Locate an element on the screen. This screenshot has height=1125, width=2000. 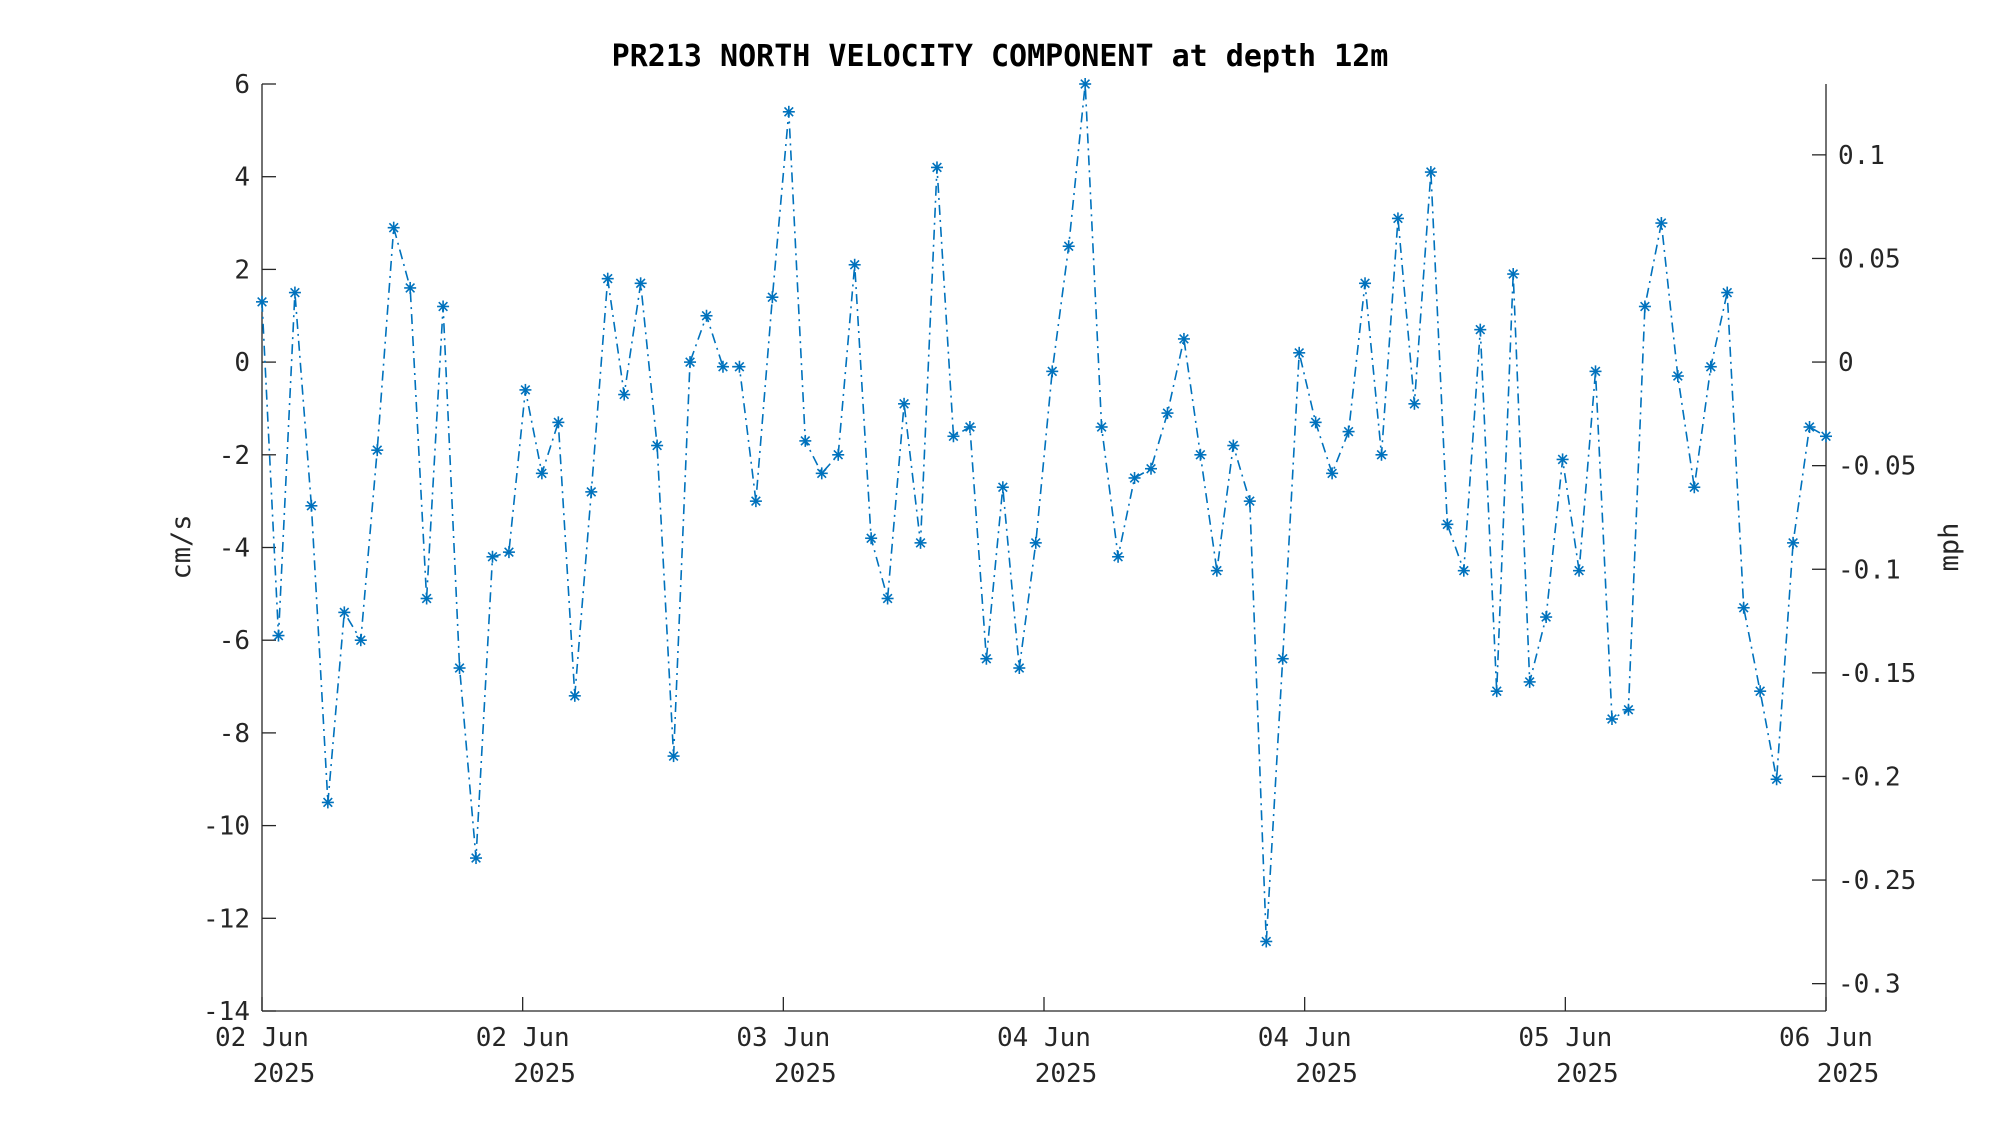
y-tick-label: 0 is located at coordinates (242, 363).